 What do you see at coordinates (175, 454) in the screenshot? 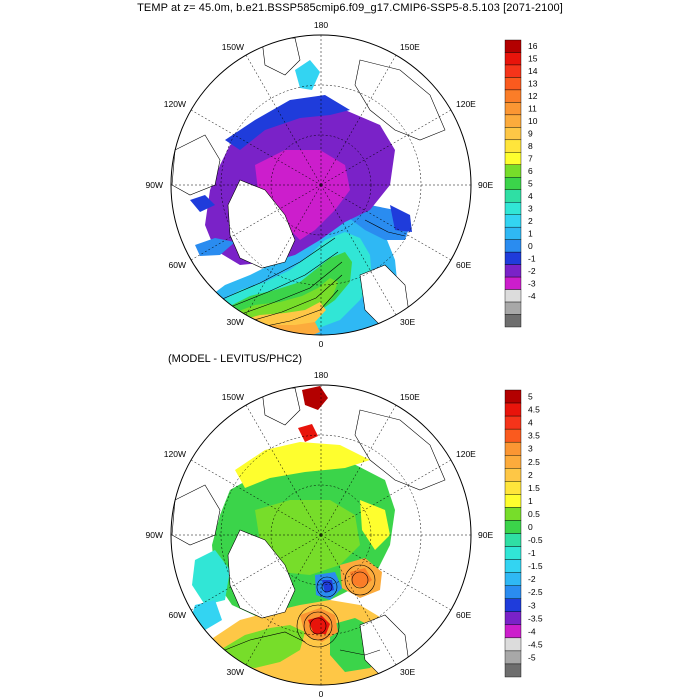
I see `lon-label-120w: 120W` at bounding box center [175, 454].